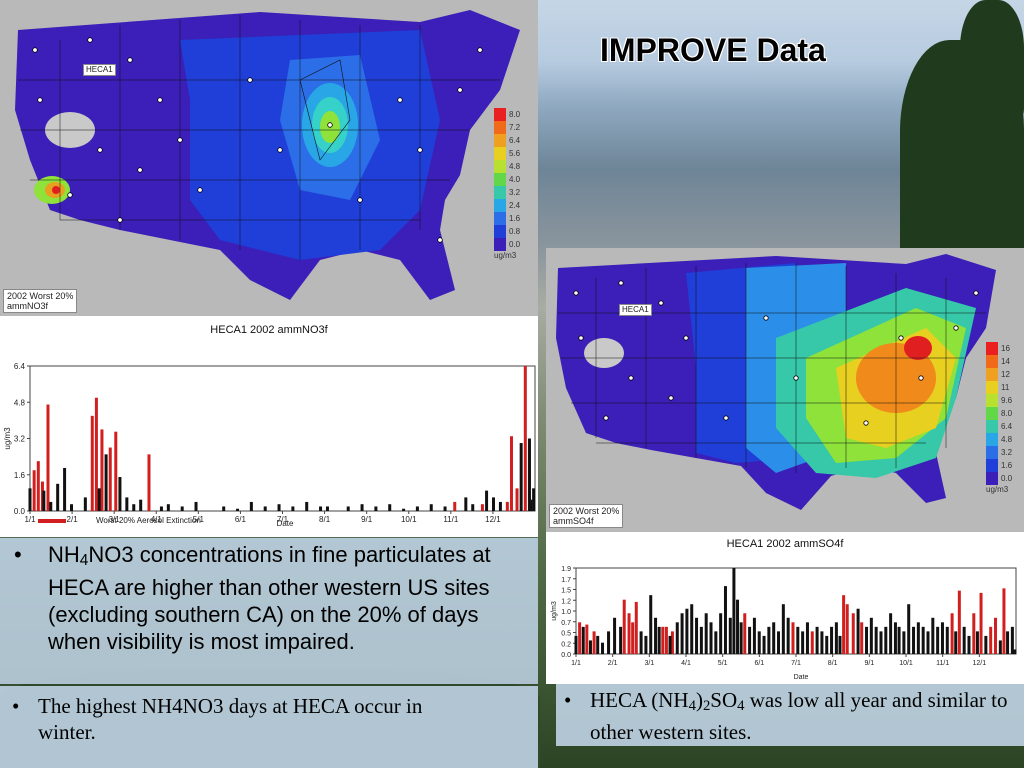 The image size is (1024, 768). Describe the element at coordinates (269, 611) in the screenshot. I see `left-bullet-panel` at that location.